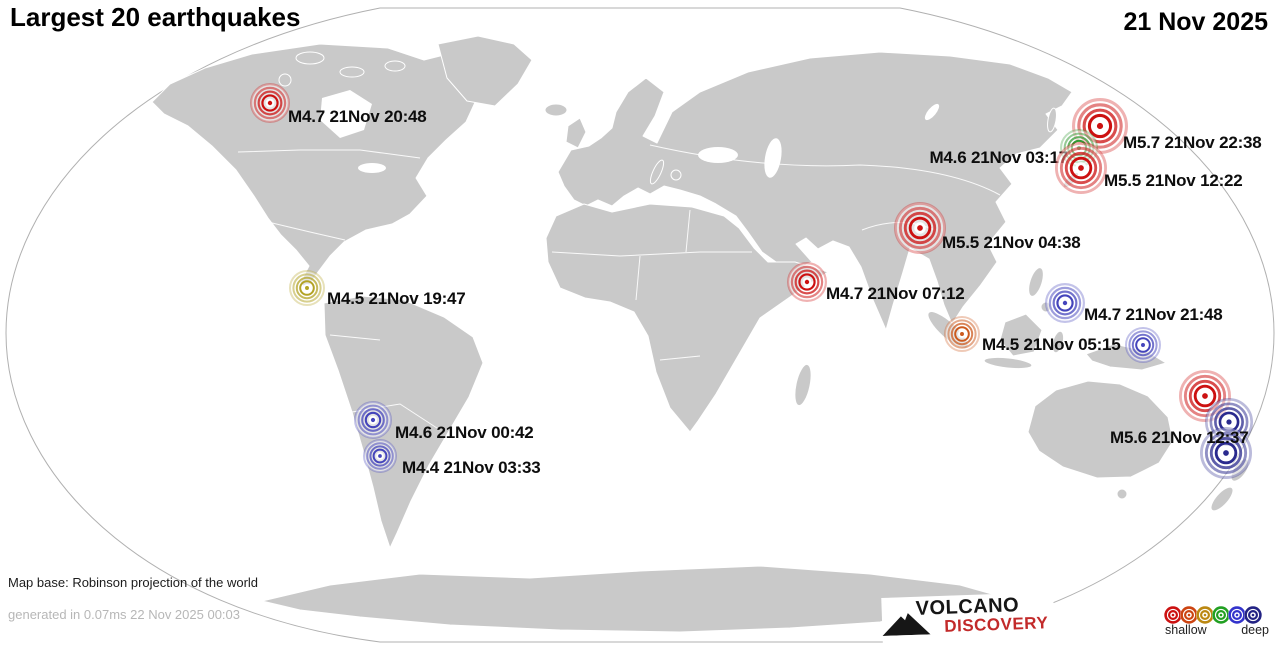  What do you see at coordinates (996, 624) in the screenshot?
I see `logo-text-discovery: DISCOVERY` at bounding box center [996, 624].